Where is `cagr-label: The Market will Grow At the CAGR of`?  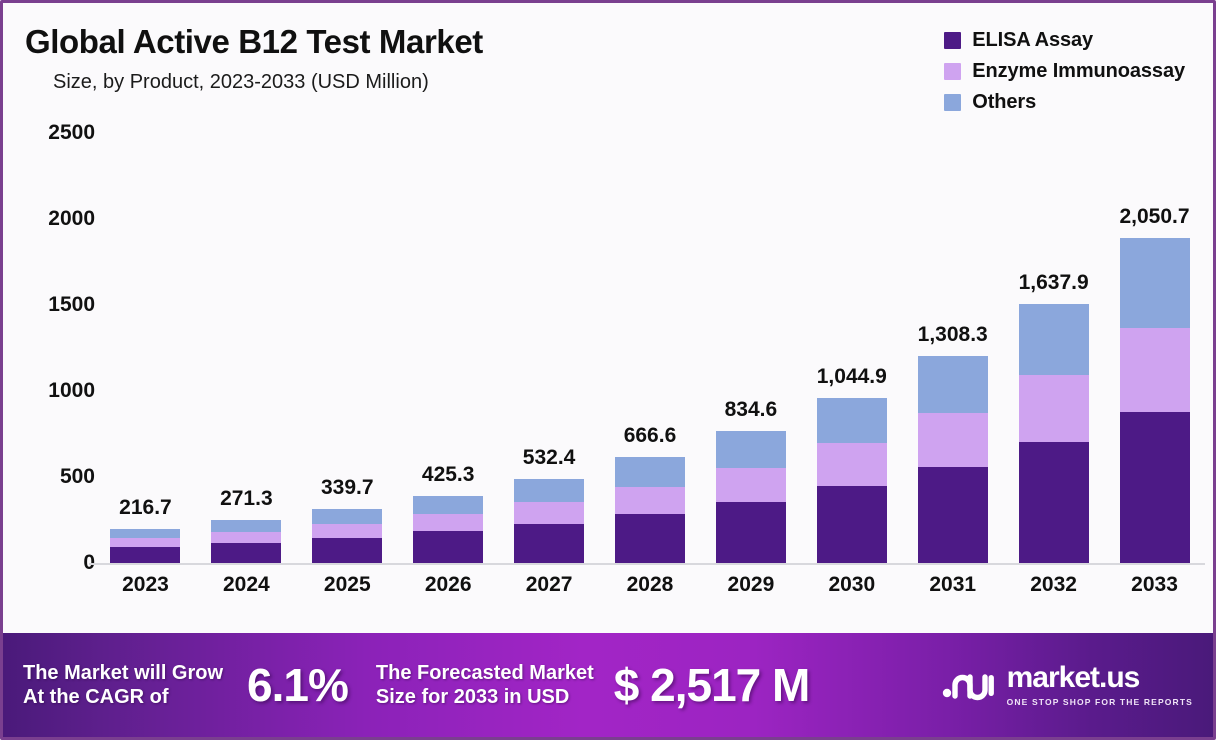
cagr-label: The Market will Grow At the CAGR of is located at coordinates (123, 685).